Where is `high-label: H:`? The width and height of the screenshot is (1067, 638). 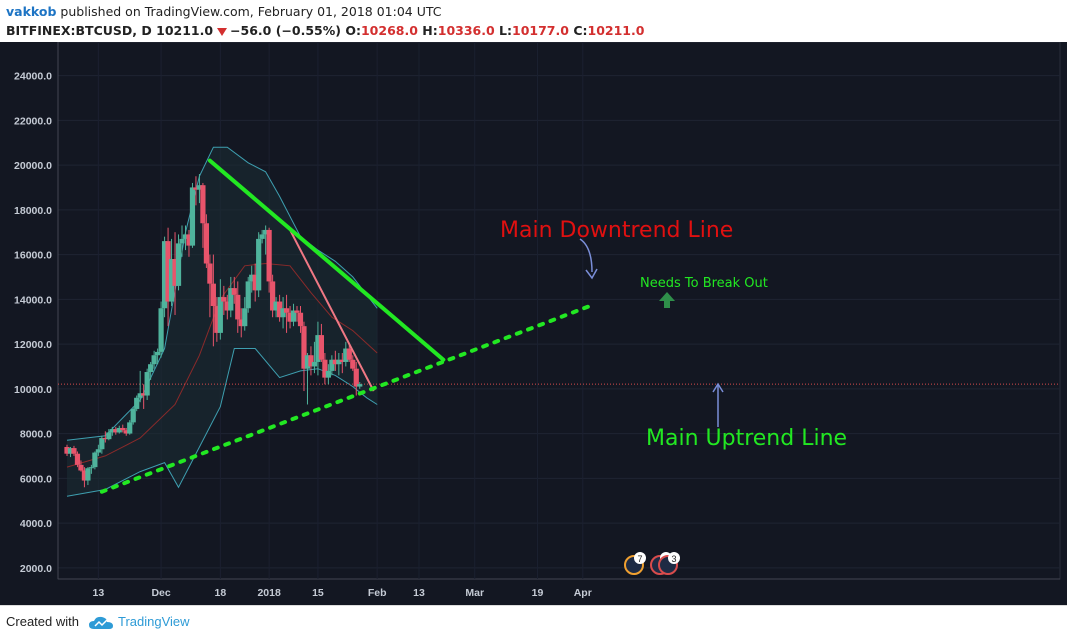
high-label: H: is located at coordinates (430, 30).